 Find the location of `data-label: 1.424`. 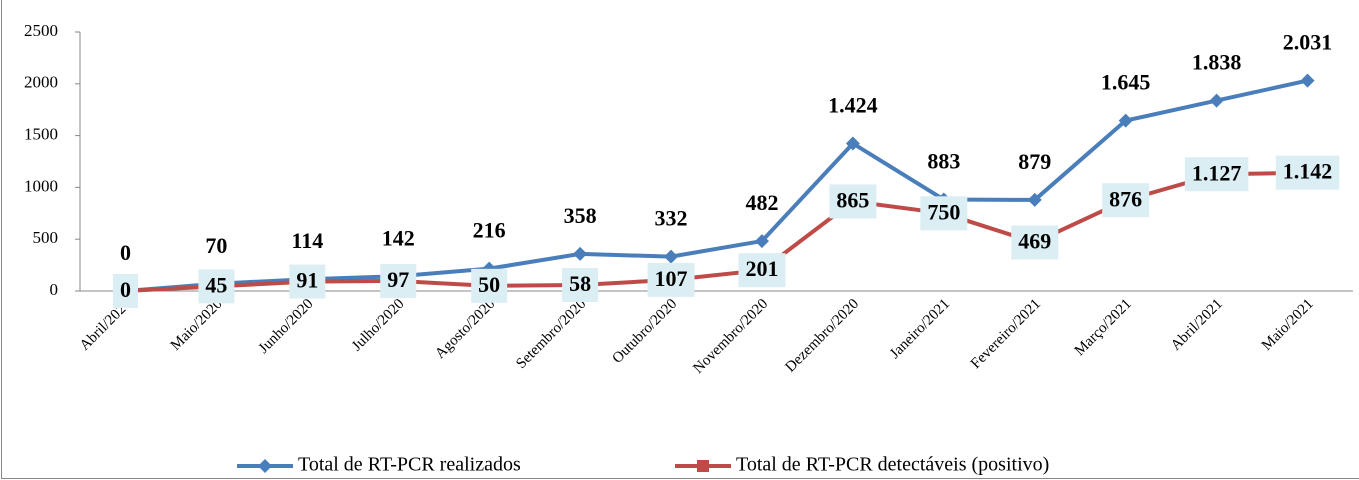

data-label: 1.424 is located at coordinates (853, 105).